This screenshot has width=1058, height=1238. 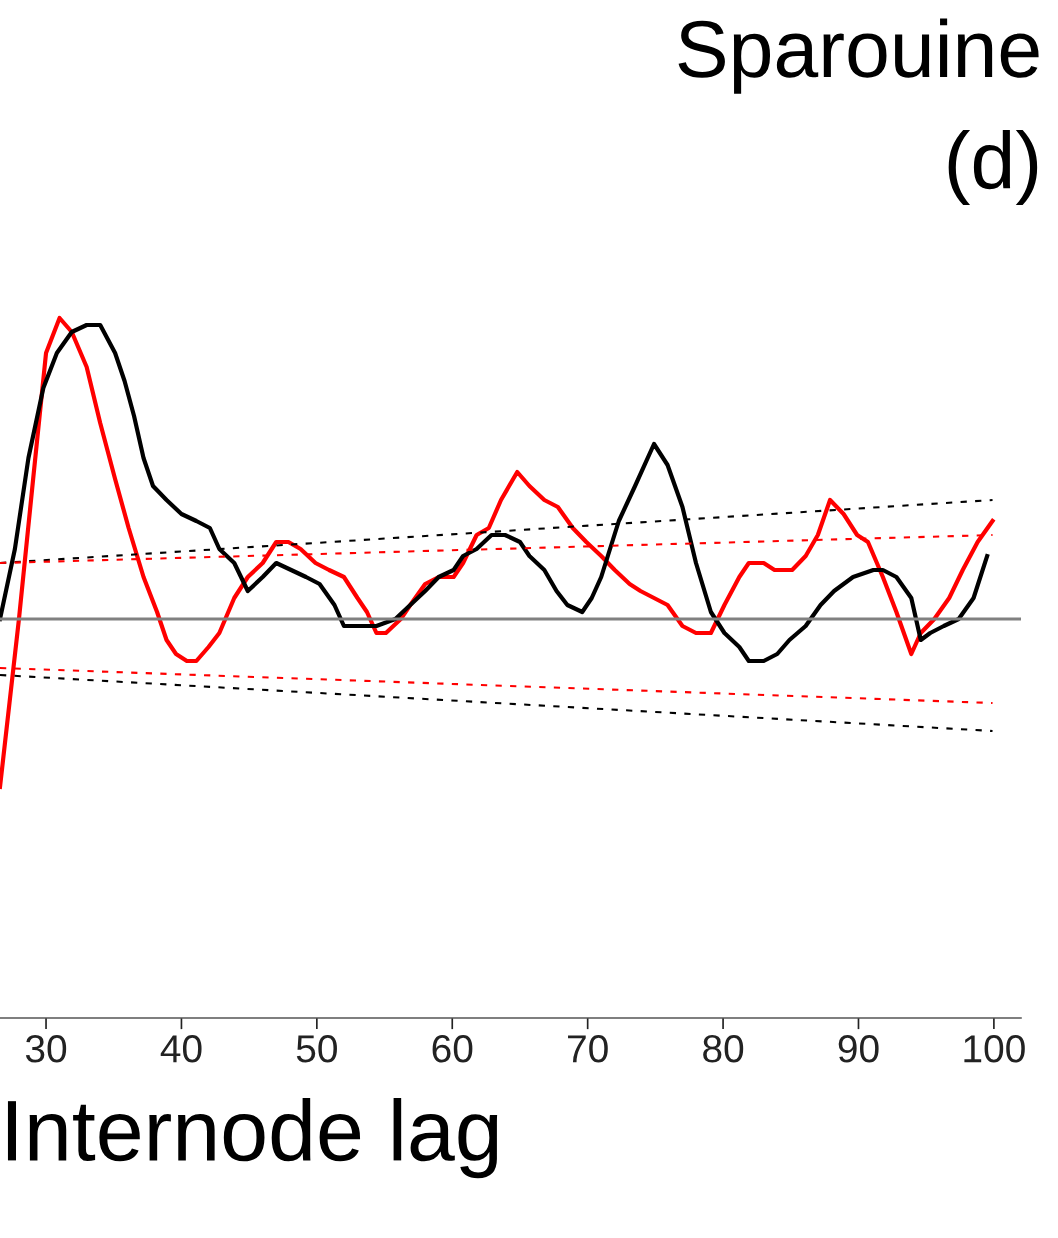 What do you see at coordinates (181, 1049) in the screenshot?
I see `x-tick-label: 40` at bounding box center [181, 1049].